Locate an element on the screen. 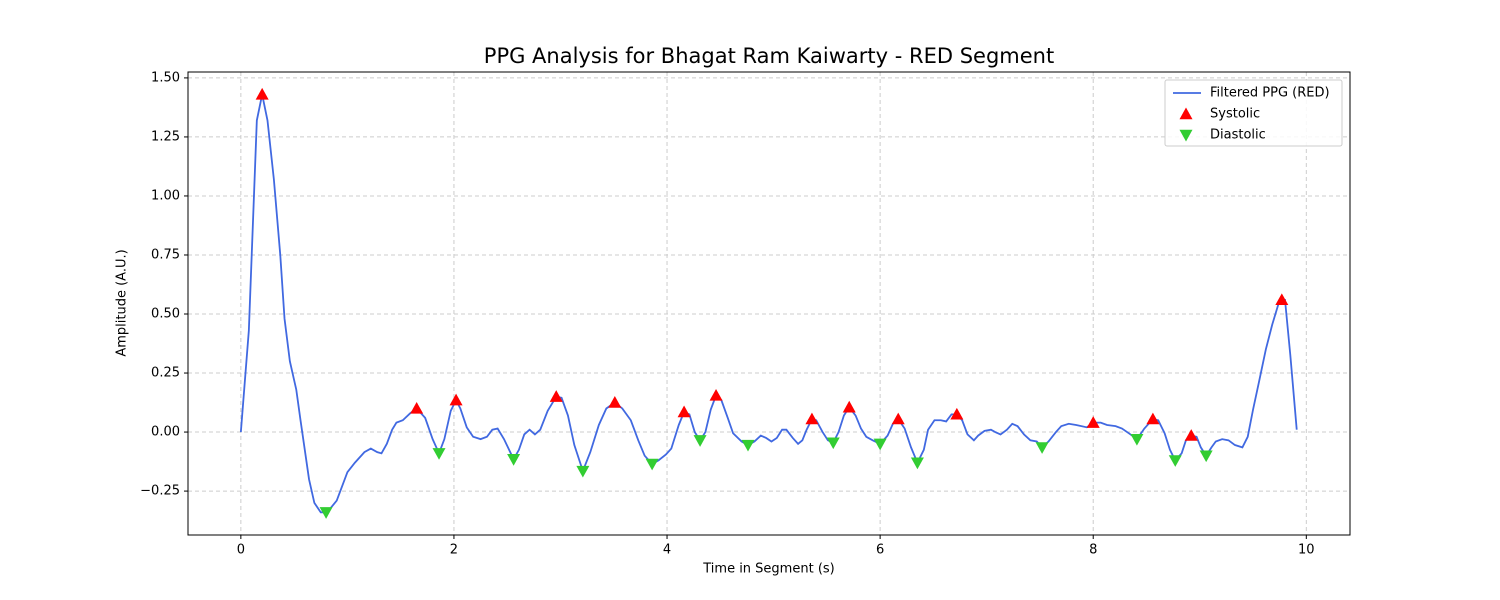  y-tick-label: −0.25 is located at coordinates (160, 491).